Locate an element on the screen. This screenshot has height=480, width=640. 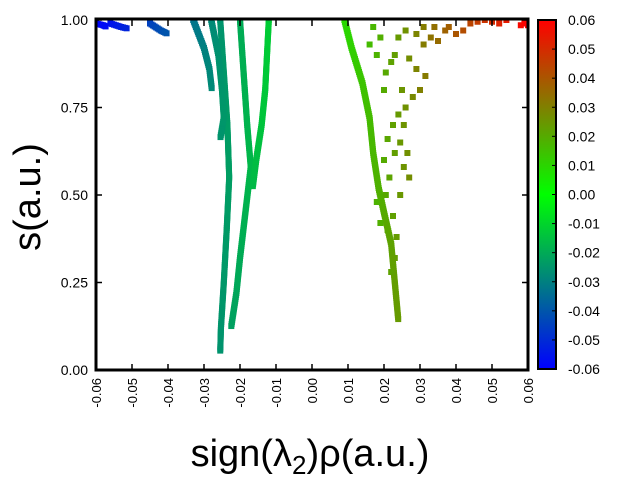
y-tick-label: 0.50 is located at coordinates (74, 195).